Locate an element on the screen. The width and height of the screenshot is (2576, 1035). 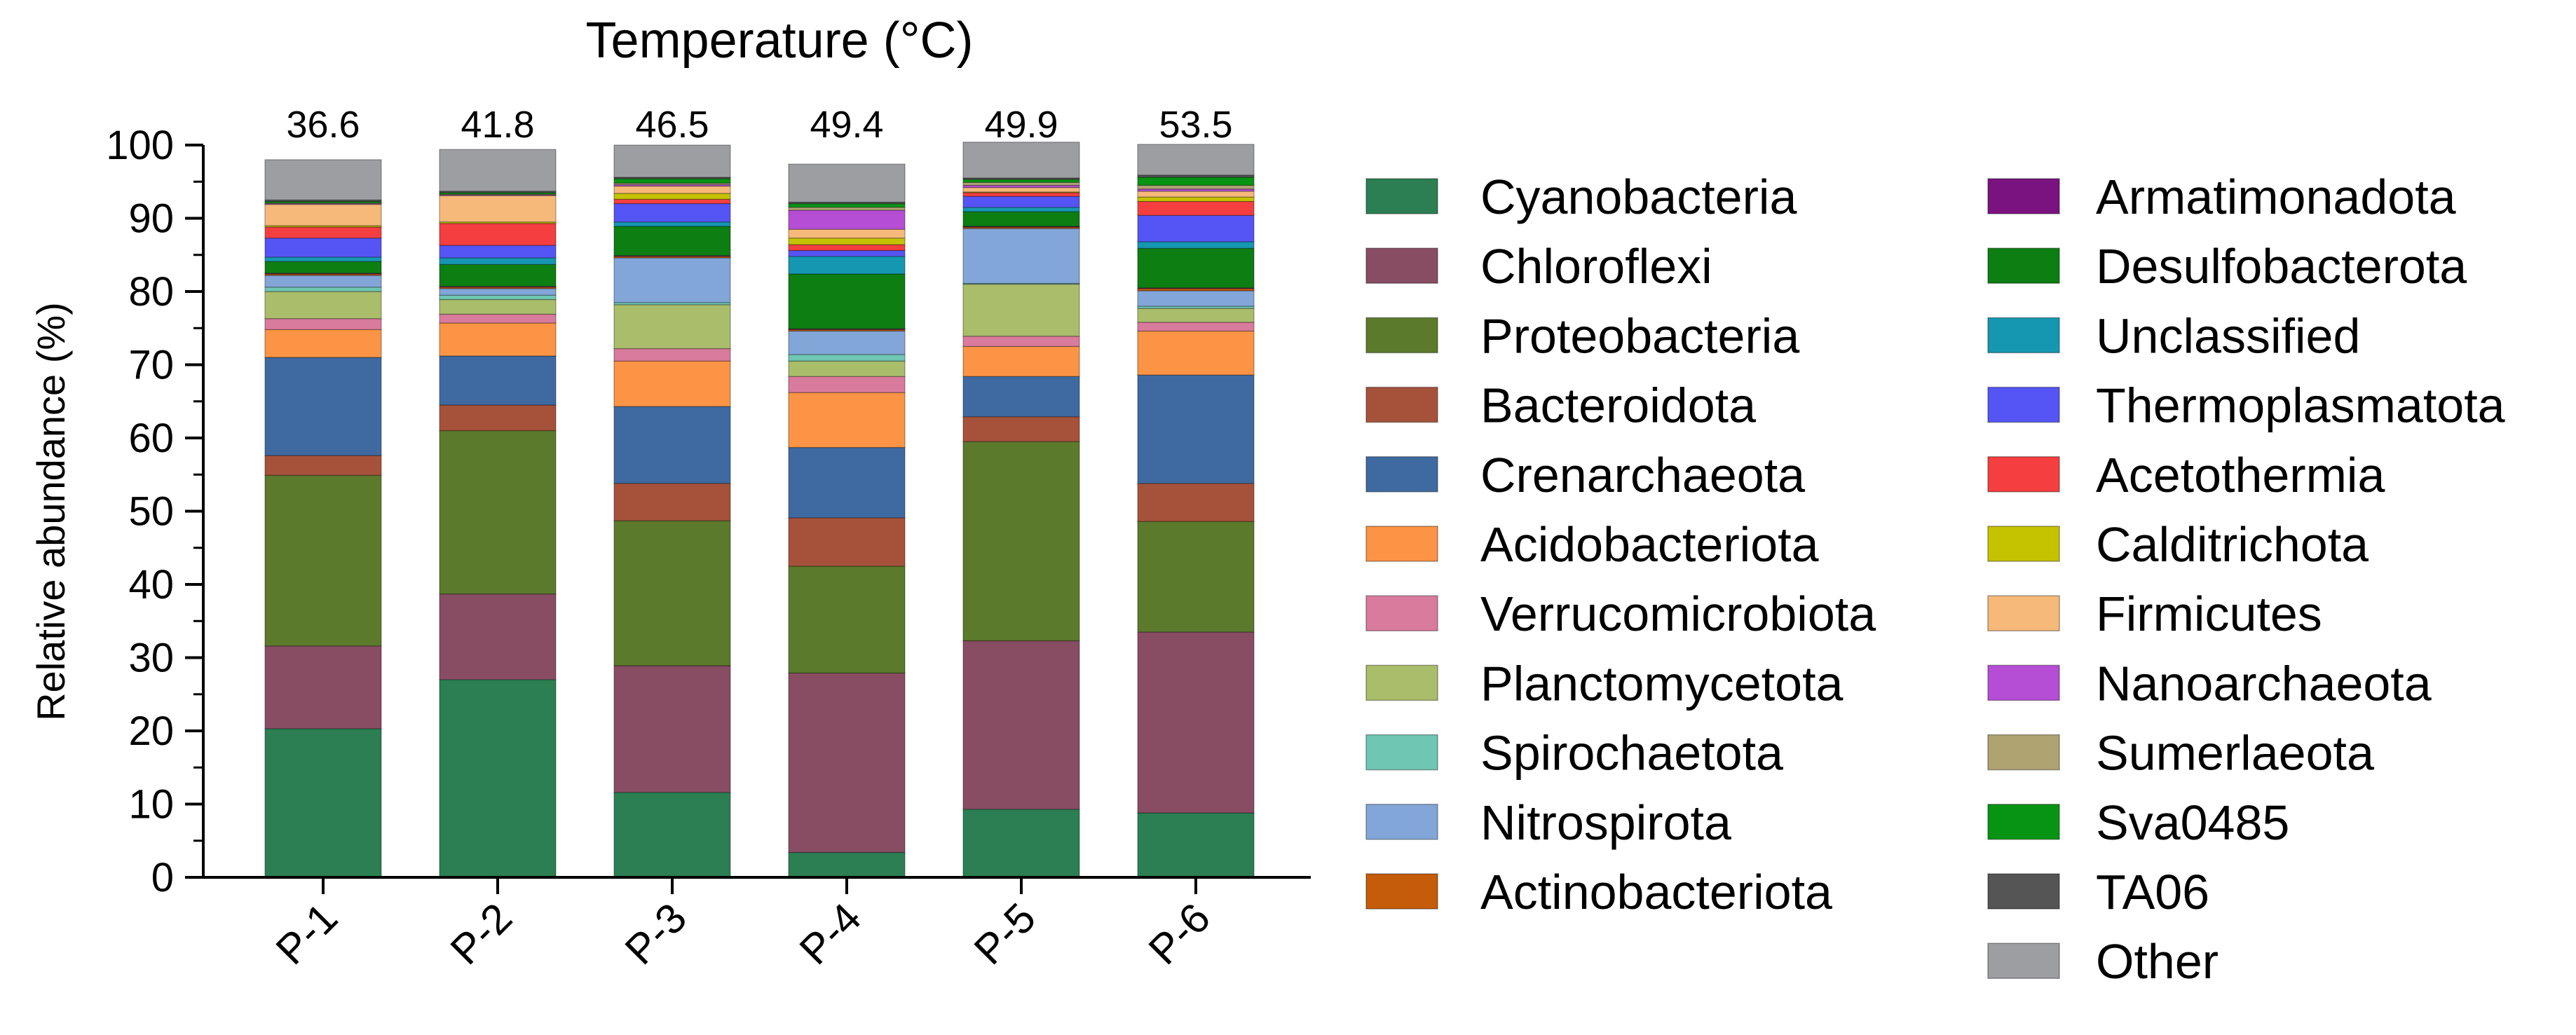
legend-item: Crenarchaeota is located at coordinates (1585, 475).